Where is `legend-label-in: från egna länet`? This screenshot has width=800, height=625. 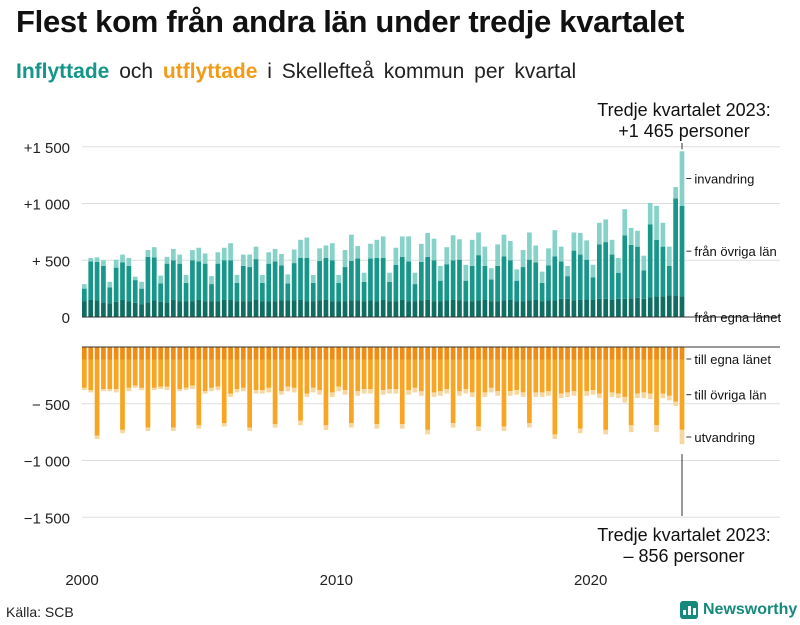 legend-label-in: från egna länet is located at coordinates (737, 317).